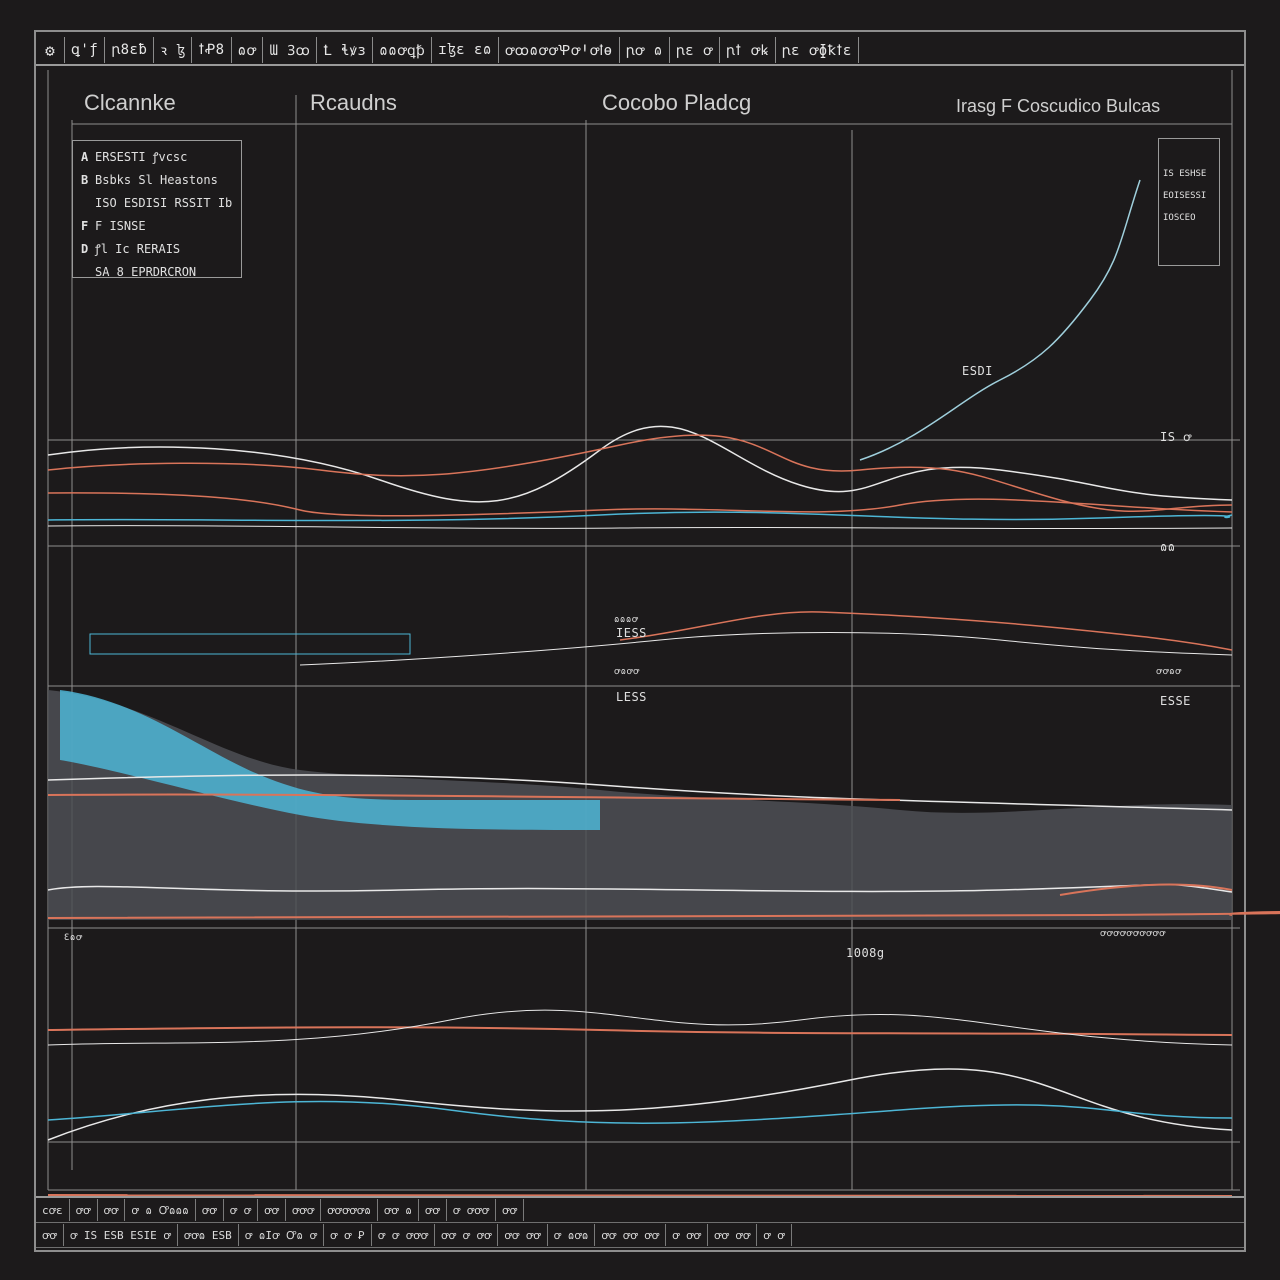 Image resolution: width=1280 pixels, height=1280 pixels. What do you see at coordinates (85, 248) in the screenshot?
I see `legend-key: D` at bounding box center [85, 248].